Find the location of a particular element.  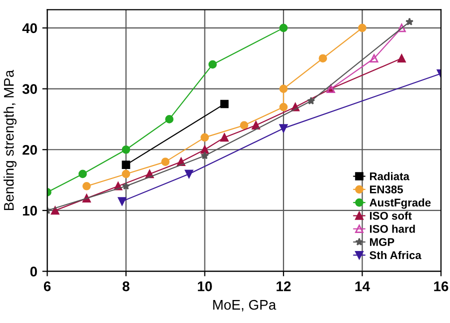

x-tick-label: 16 is located at coordinates (441, 286).